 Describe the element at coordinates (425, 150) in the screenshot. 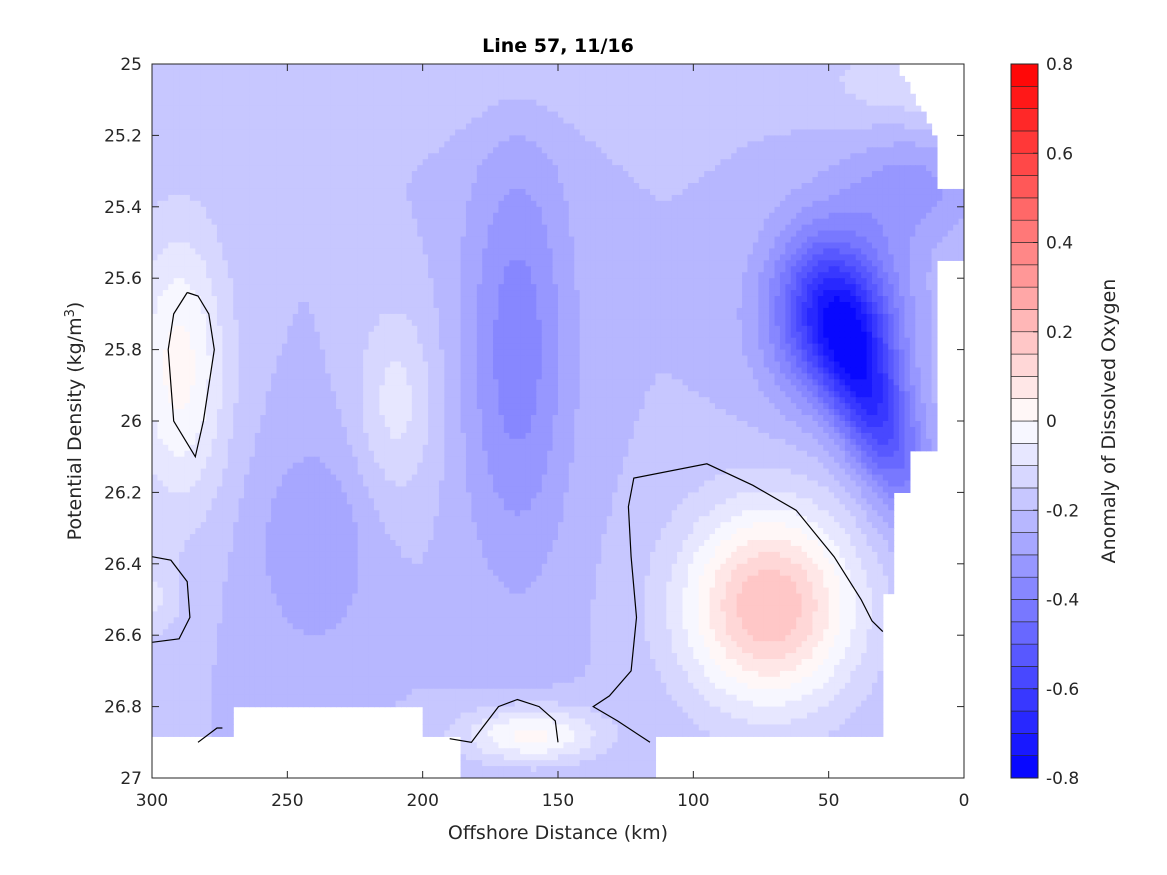

I see `heatmap-cell-2033` at that location.